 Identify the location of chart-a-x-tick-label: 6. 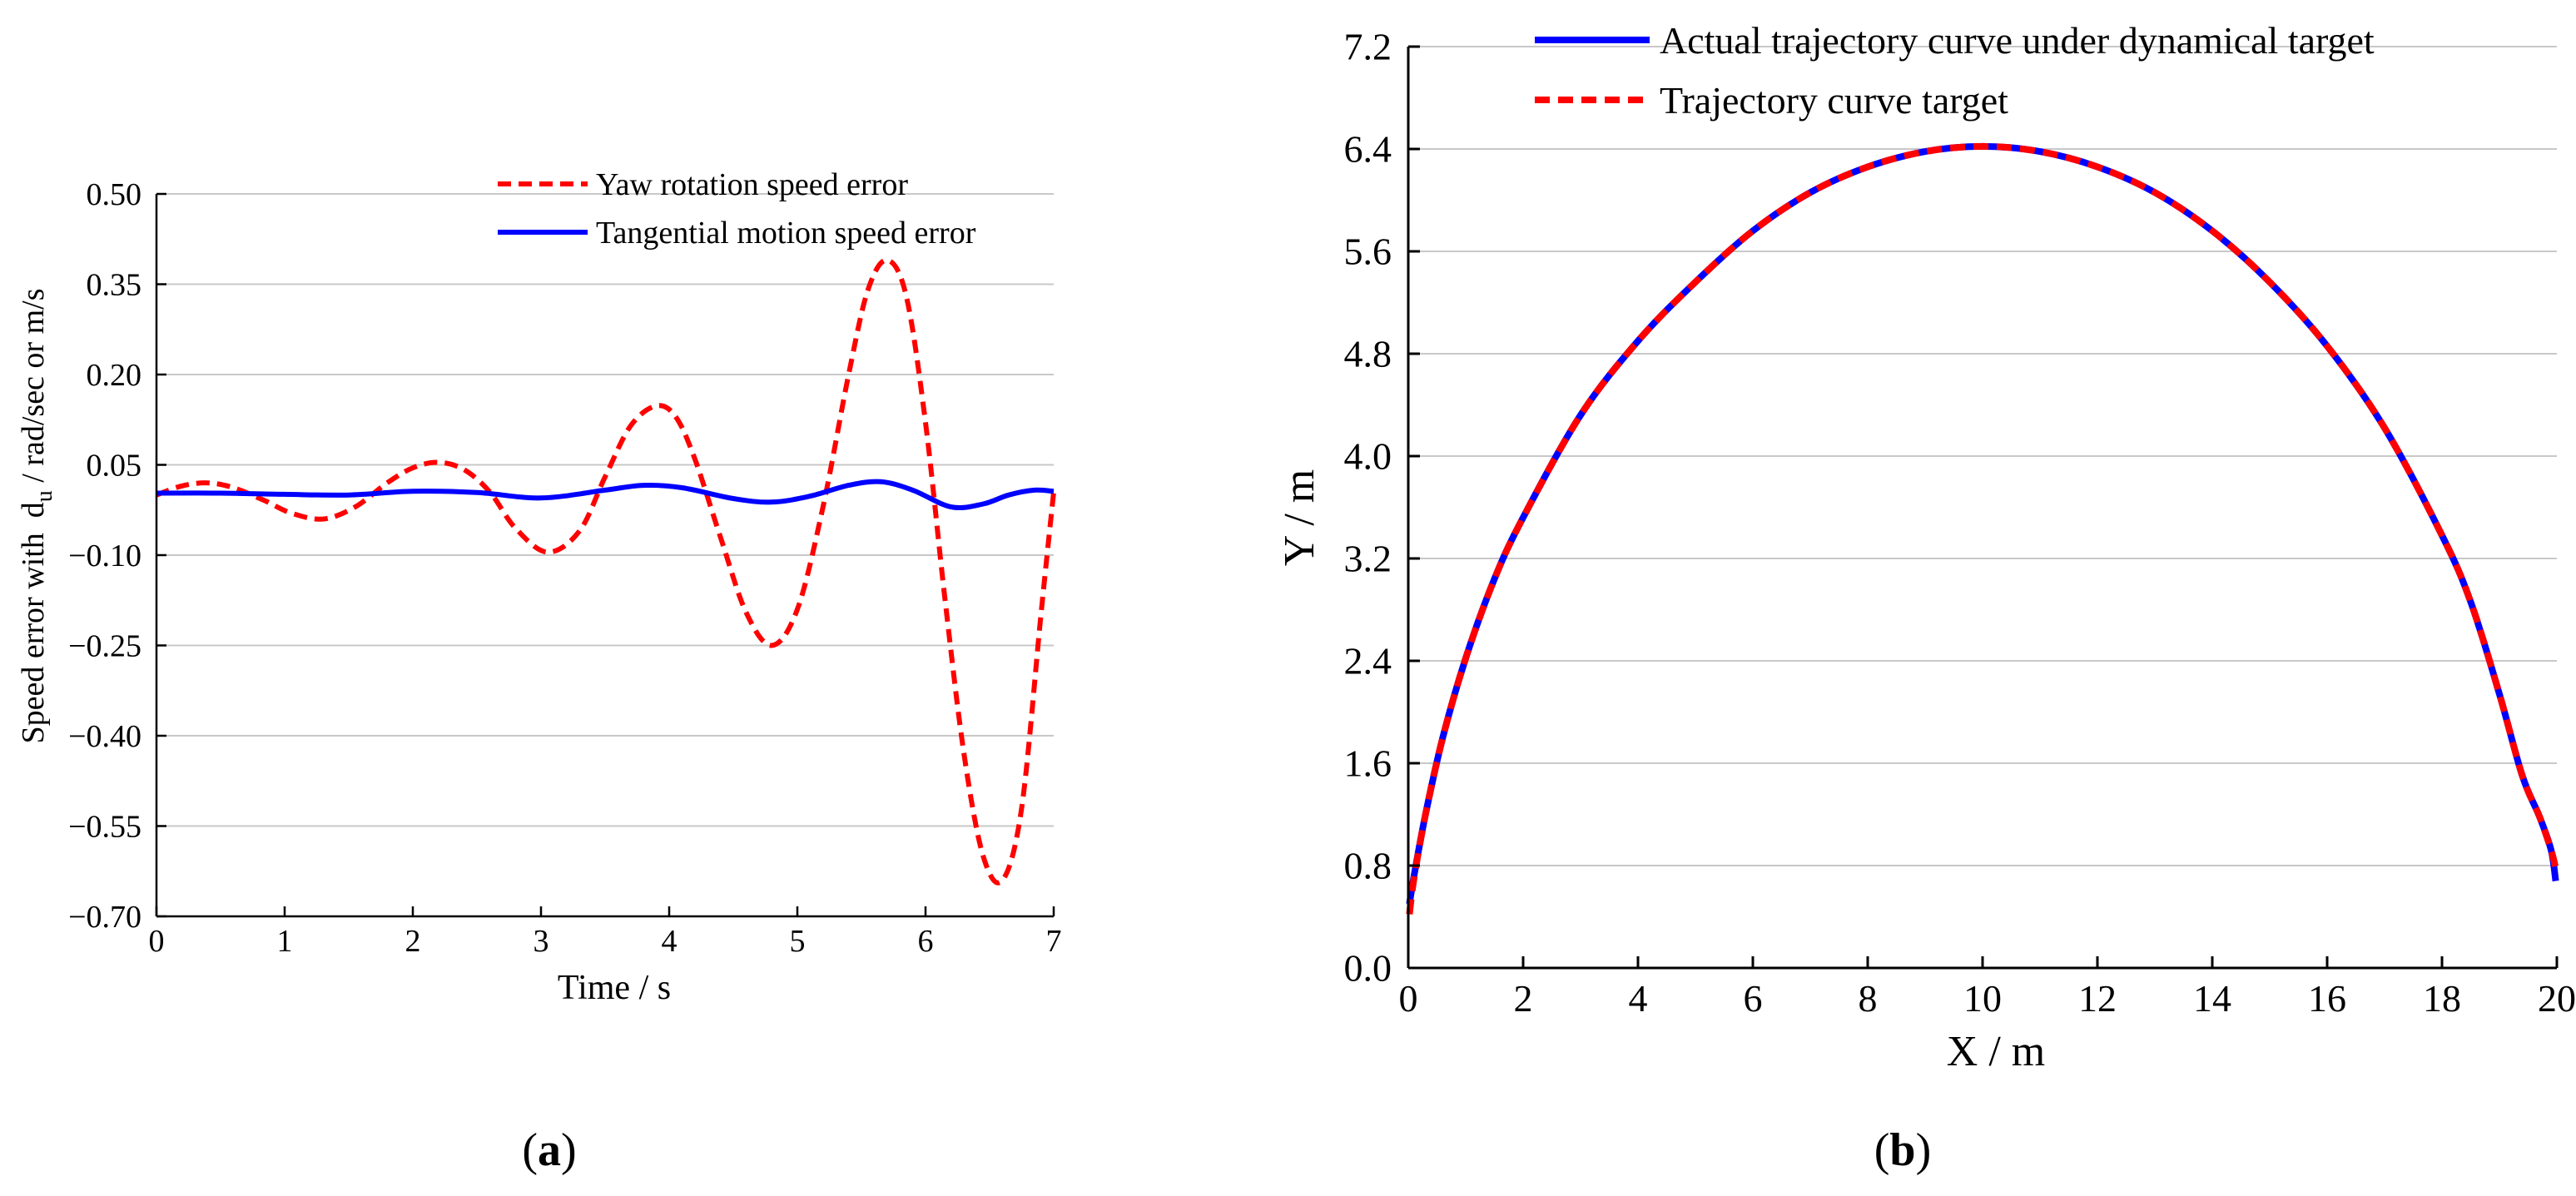
(926, 941).